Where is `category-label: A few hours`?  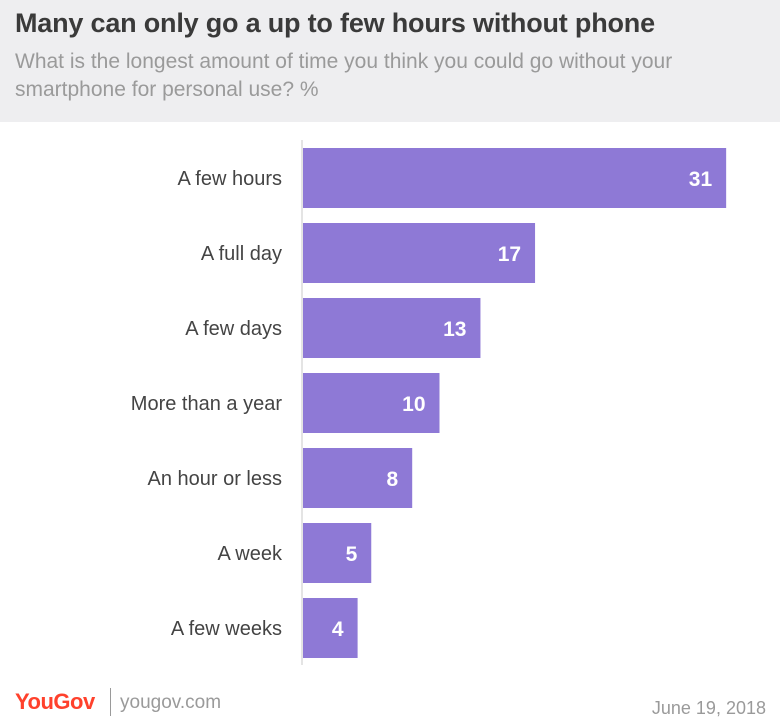
category-label: A few hours is located at coordinates (229, 179).